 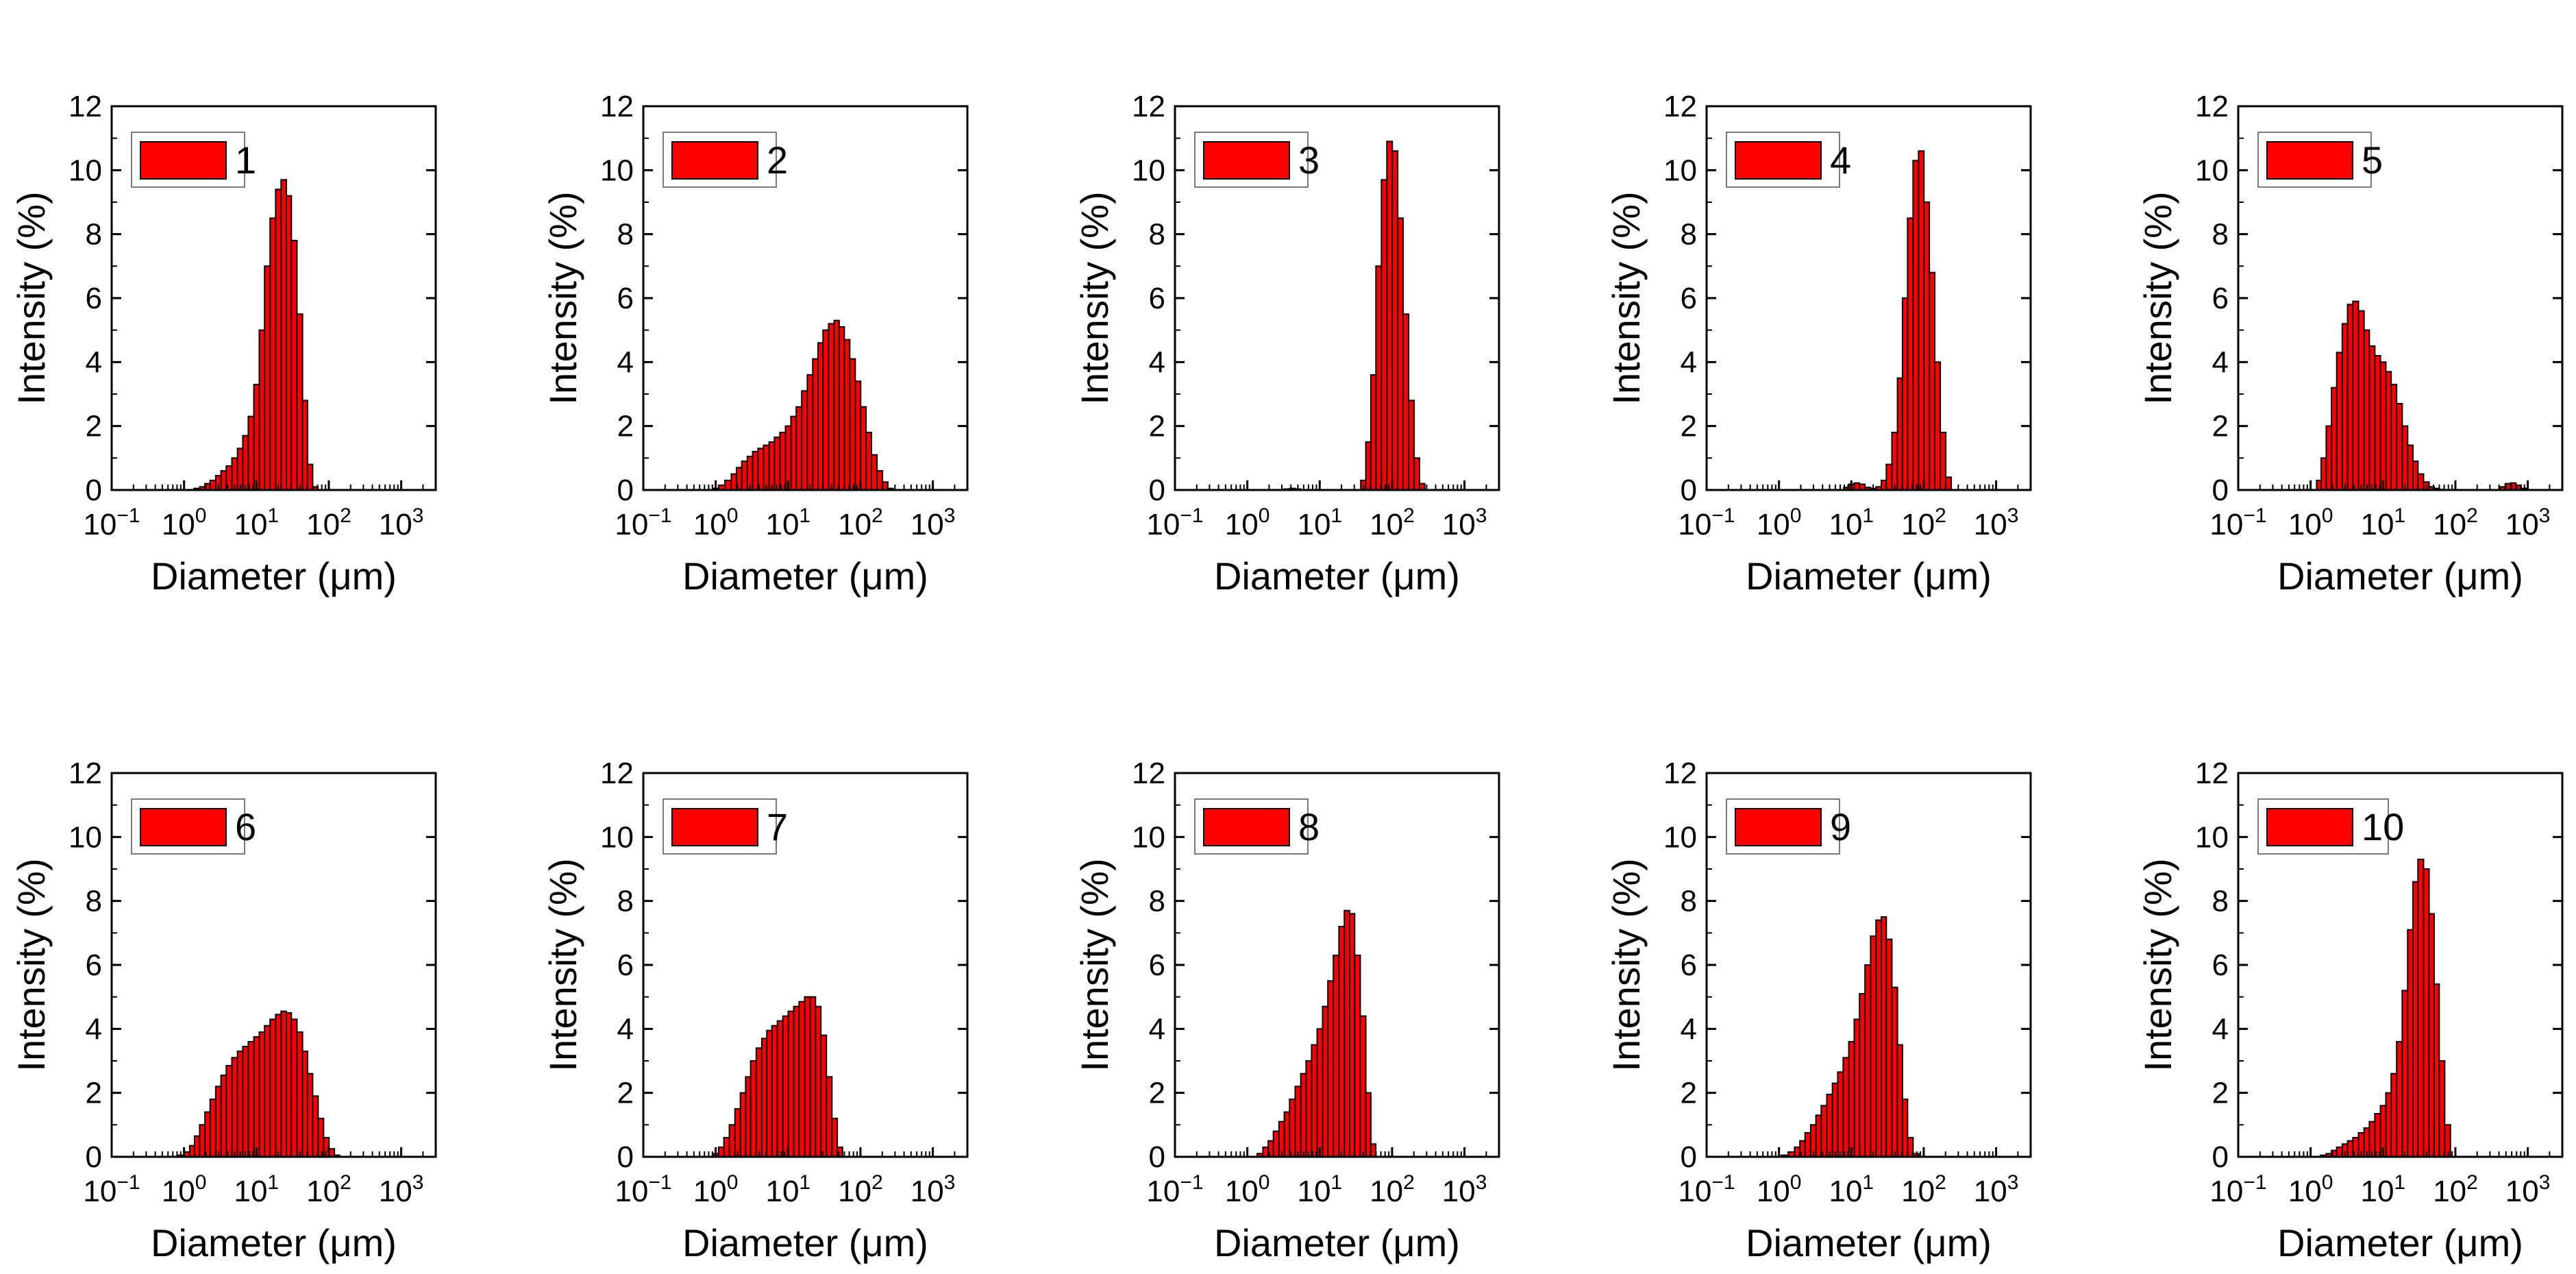 What do you see at coordinates (1309, 826) in the screenshot?
I see `legend-label: 8` at bounding box center [1309, 826].